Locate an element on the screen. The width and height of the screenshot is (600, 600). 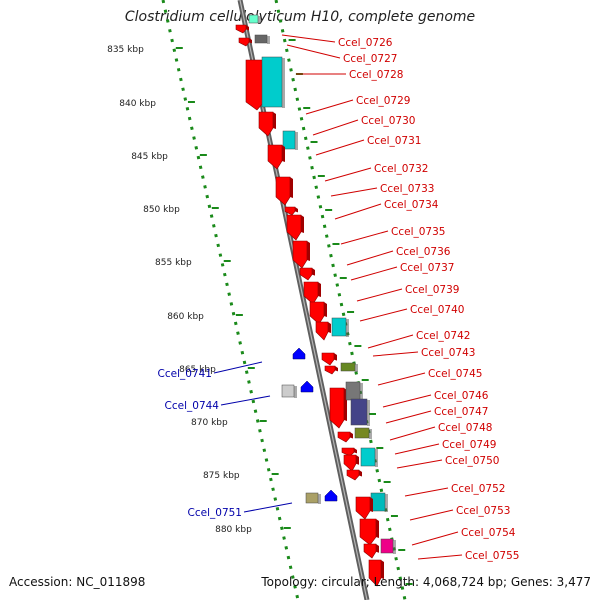
gene-label: Ccel_0731 is located at coordinates (394, 141).